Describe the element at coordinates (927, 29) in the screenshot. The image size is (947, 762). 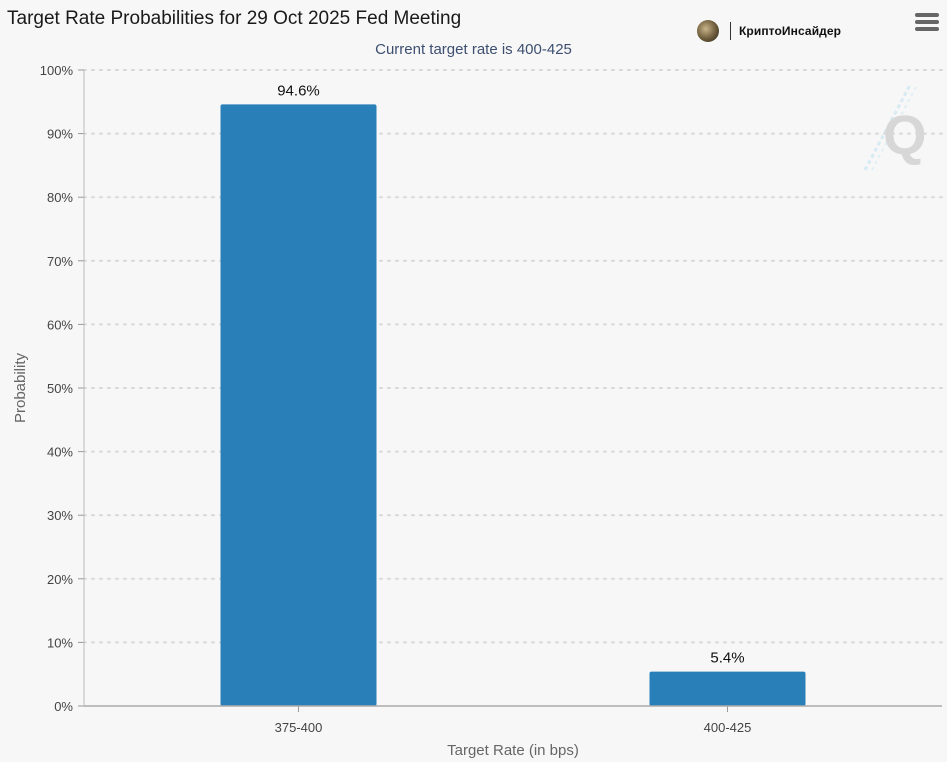
I see `menu-bar-bottom` at that location.